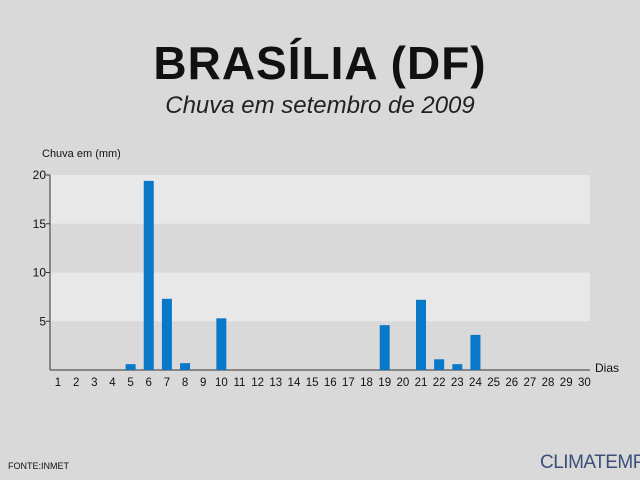 Image resolution: width=640 pixels, height=480 pixels. I want to click on x-tick-label: 19, so click(384, 383).